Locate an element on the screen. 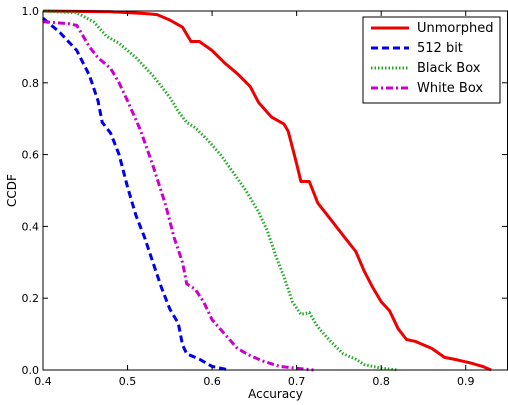 This screenshot has width=508, height=405. legend-label: Unmorphed is located at coordinates (455, 28).